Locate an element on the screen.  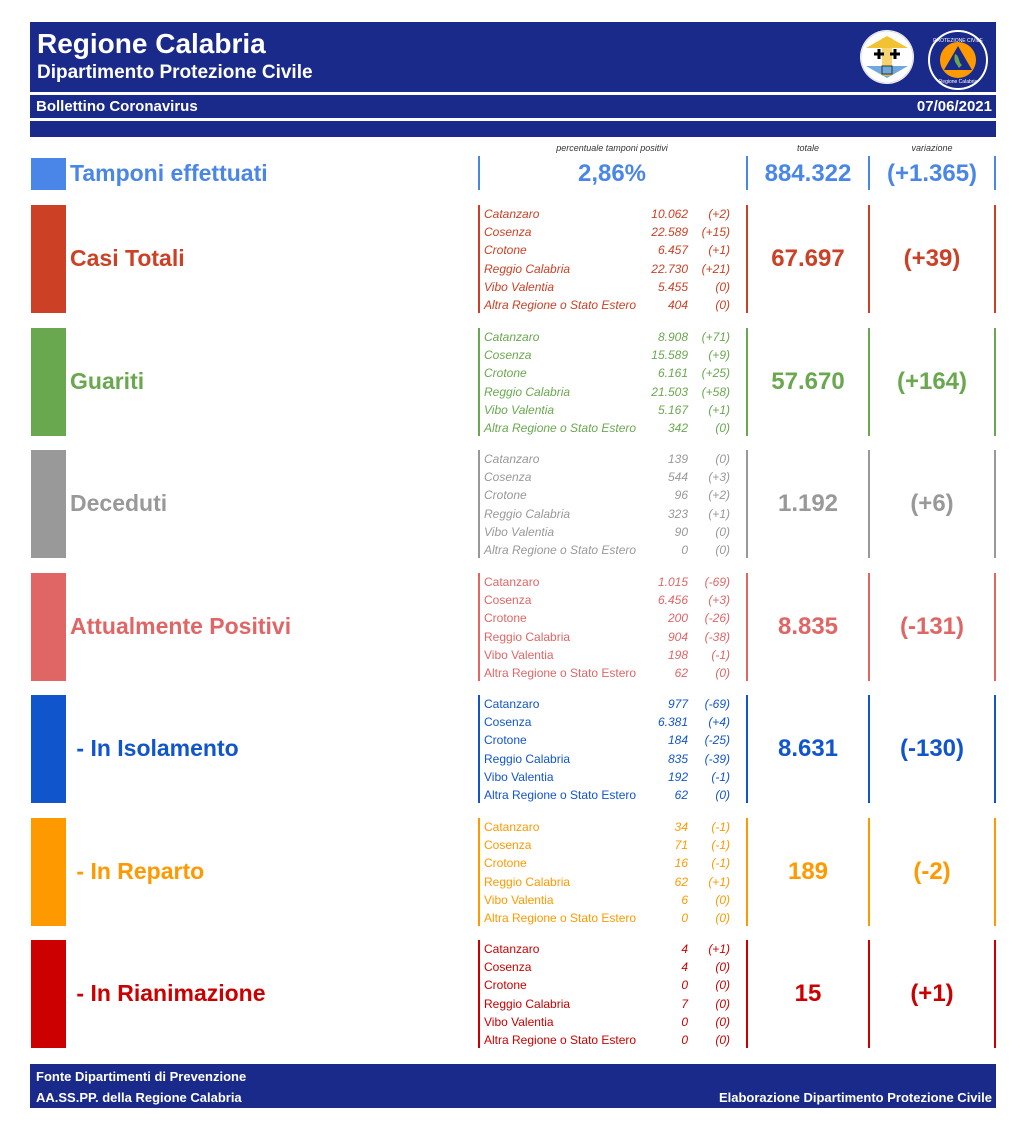
province-row: Vibo Valentia 0 (0) is located at coordinates (614, 1022).